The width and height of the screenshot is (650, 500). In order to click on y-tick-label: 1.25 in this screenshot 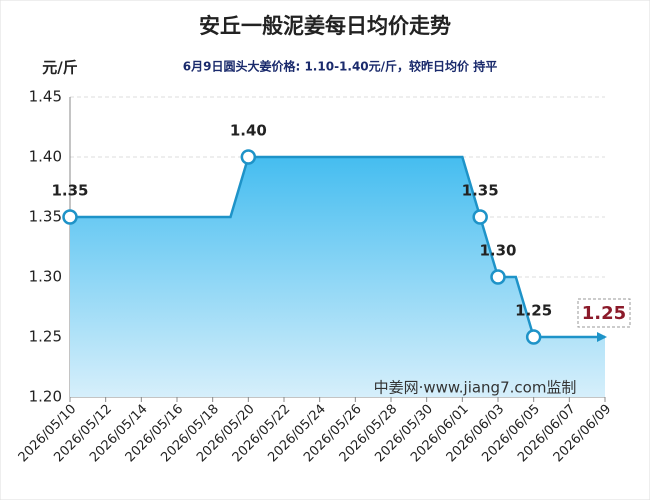, I will do `click(45, 337)`.